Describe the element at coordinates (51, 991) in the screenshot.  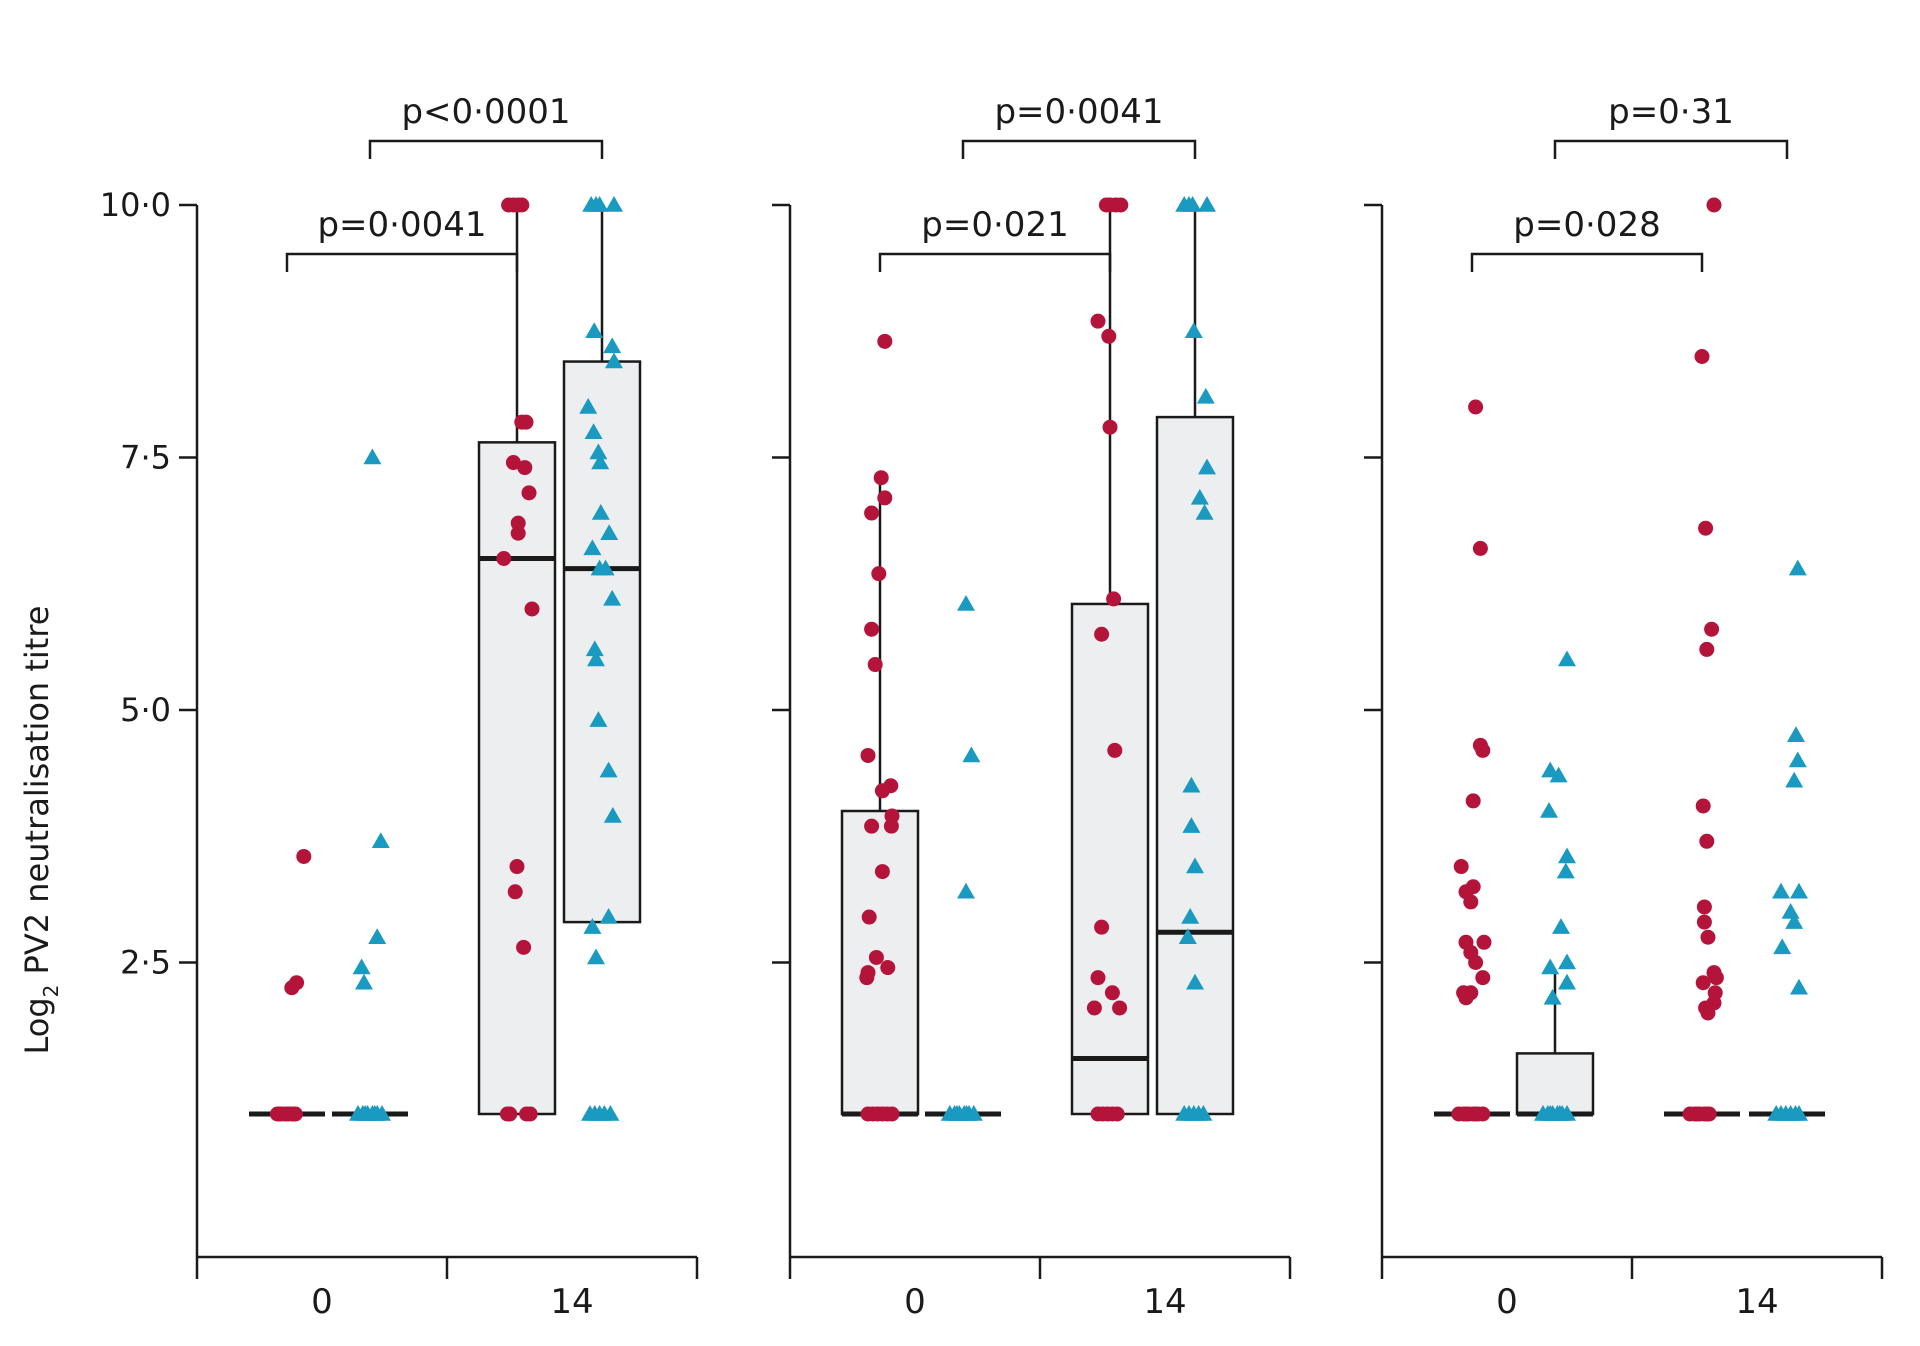
I see `y-axis-label-subscript: 2` at that location.